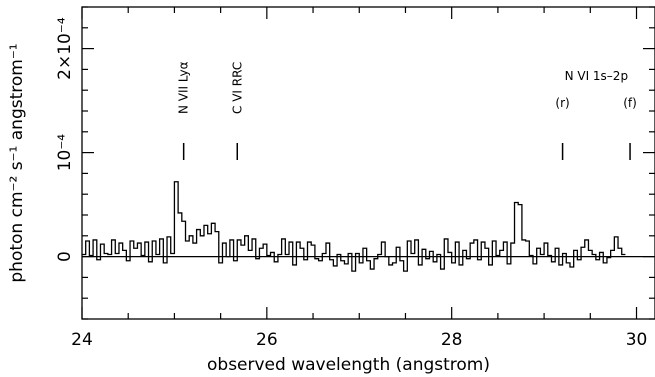  I want to click on y-axis-label: photon cm⁻² s⁻¹ angstrom⁻¹, so click(17, 162).